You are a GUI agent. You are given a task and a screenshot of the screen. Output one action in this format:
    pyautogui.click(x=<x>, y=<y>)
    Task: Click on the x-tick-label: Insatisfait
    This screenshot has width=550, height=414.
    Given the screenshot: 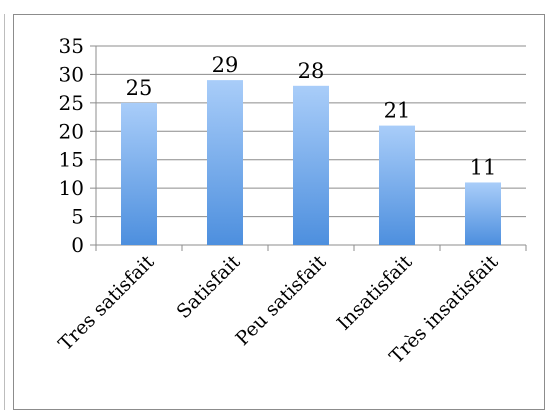 What is the action you would take?
    pyautogui.click(x=375, y=293)
    